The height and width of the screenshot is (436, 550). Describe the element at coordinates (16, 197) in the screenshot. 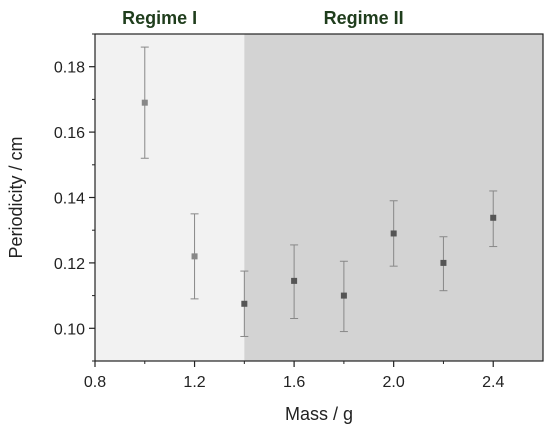

I see `y-axis-title: Periodicity / cm` at that location.